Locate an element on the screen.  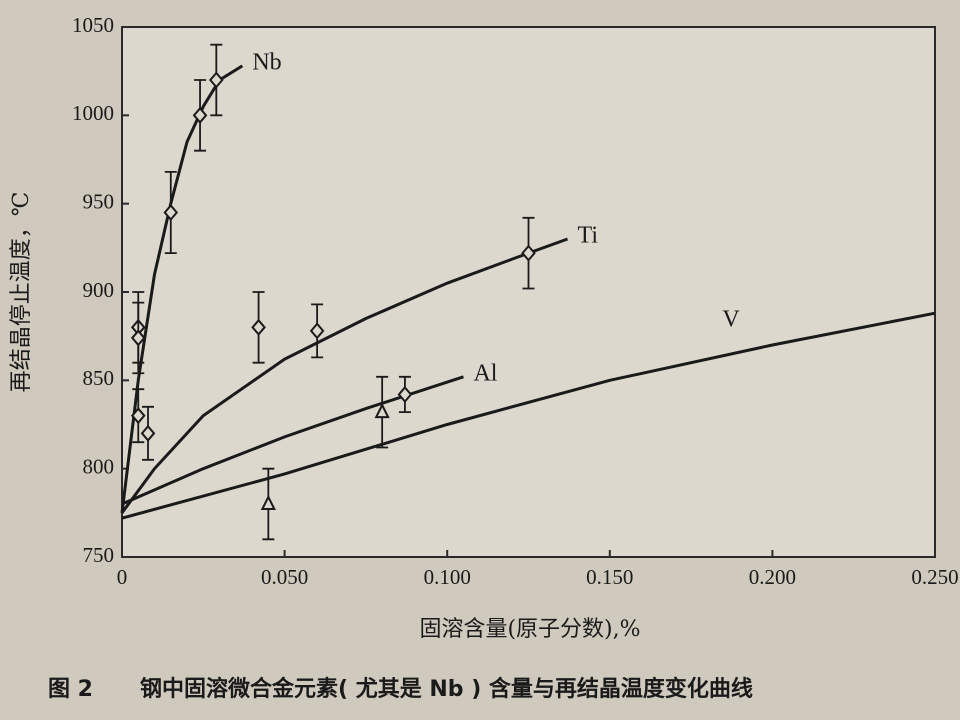
y-tick-label: 1050 is located at coordinates (93, 25).